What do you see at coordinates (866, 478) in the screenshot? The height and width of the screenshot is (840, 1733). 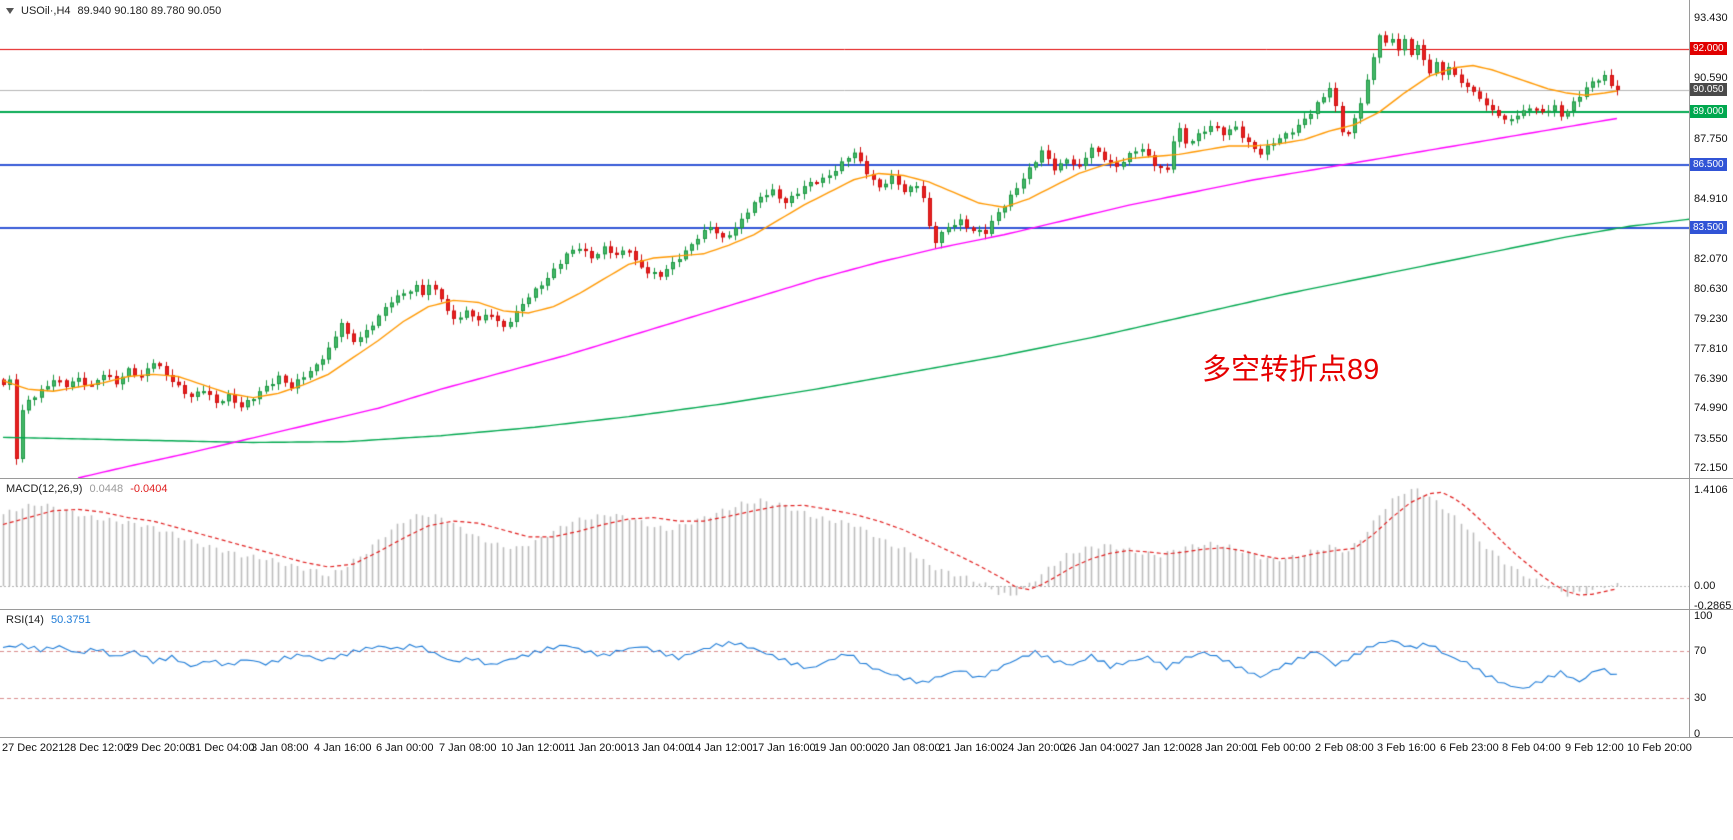 I see `panel-separator-macd` at bounding box center [866, 478].